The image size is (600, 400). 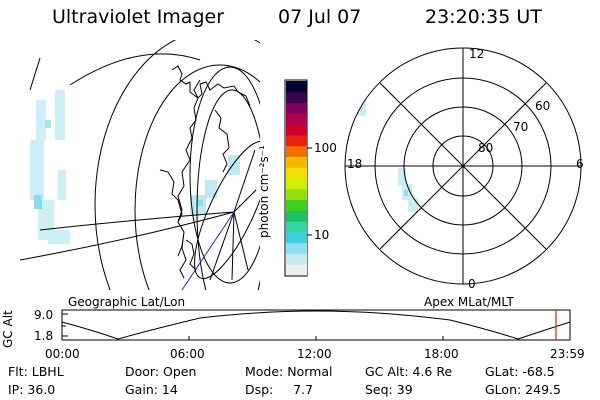 What do you see at coordinates (289, 371) in the screenshot?
I see `footer-mode: Mode: Normal` at bounding box center [289, 371].